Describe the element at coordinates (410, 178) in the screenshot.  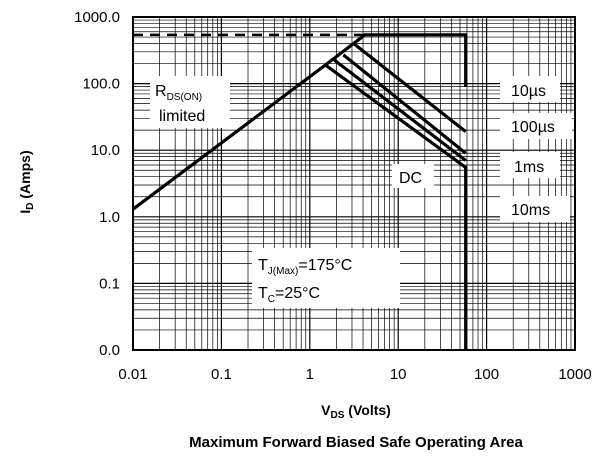
I see `label-dc: DC` at that location.